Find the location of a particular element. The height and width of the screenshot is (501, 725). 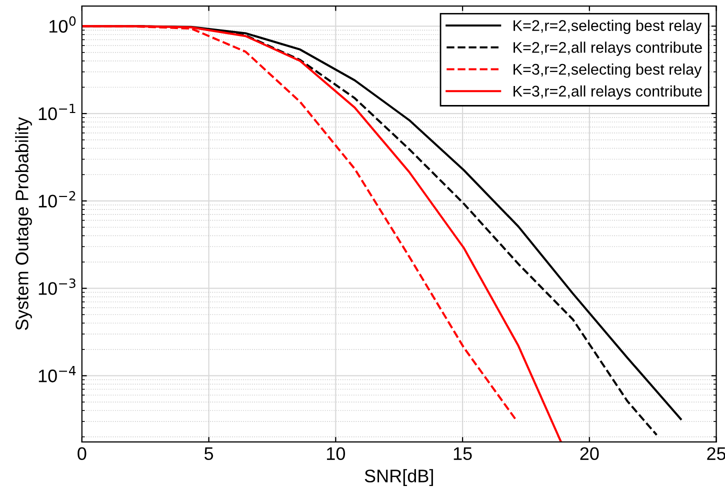

y-tick-label: 10$^{0}$ is located at coordinates (63, 24).